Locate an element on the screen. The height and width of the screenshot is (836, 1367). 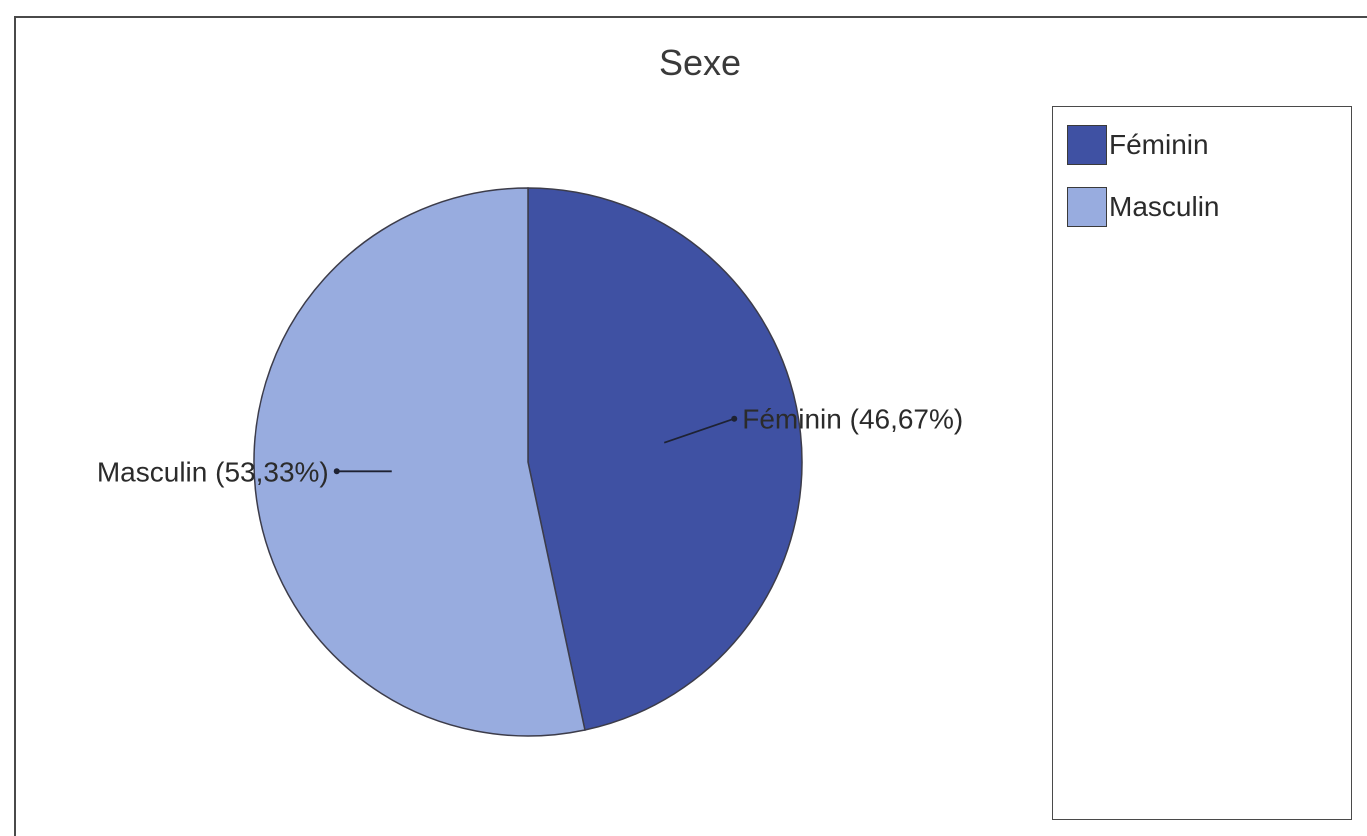
leader-dot-feminin is located at coordinates (734, 418).